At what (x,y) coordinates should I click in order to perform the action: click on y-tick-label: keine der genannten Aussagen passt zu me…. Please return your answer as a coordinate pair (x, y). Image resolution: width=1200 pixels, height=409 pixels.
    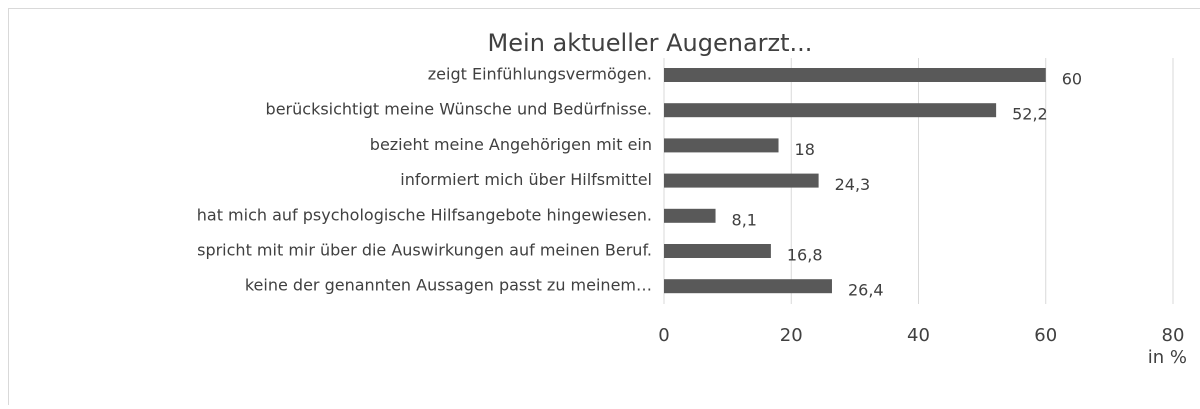
    Looking at the image, I should click on (448, 285).